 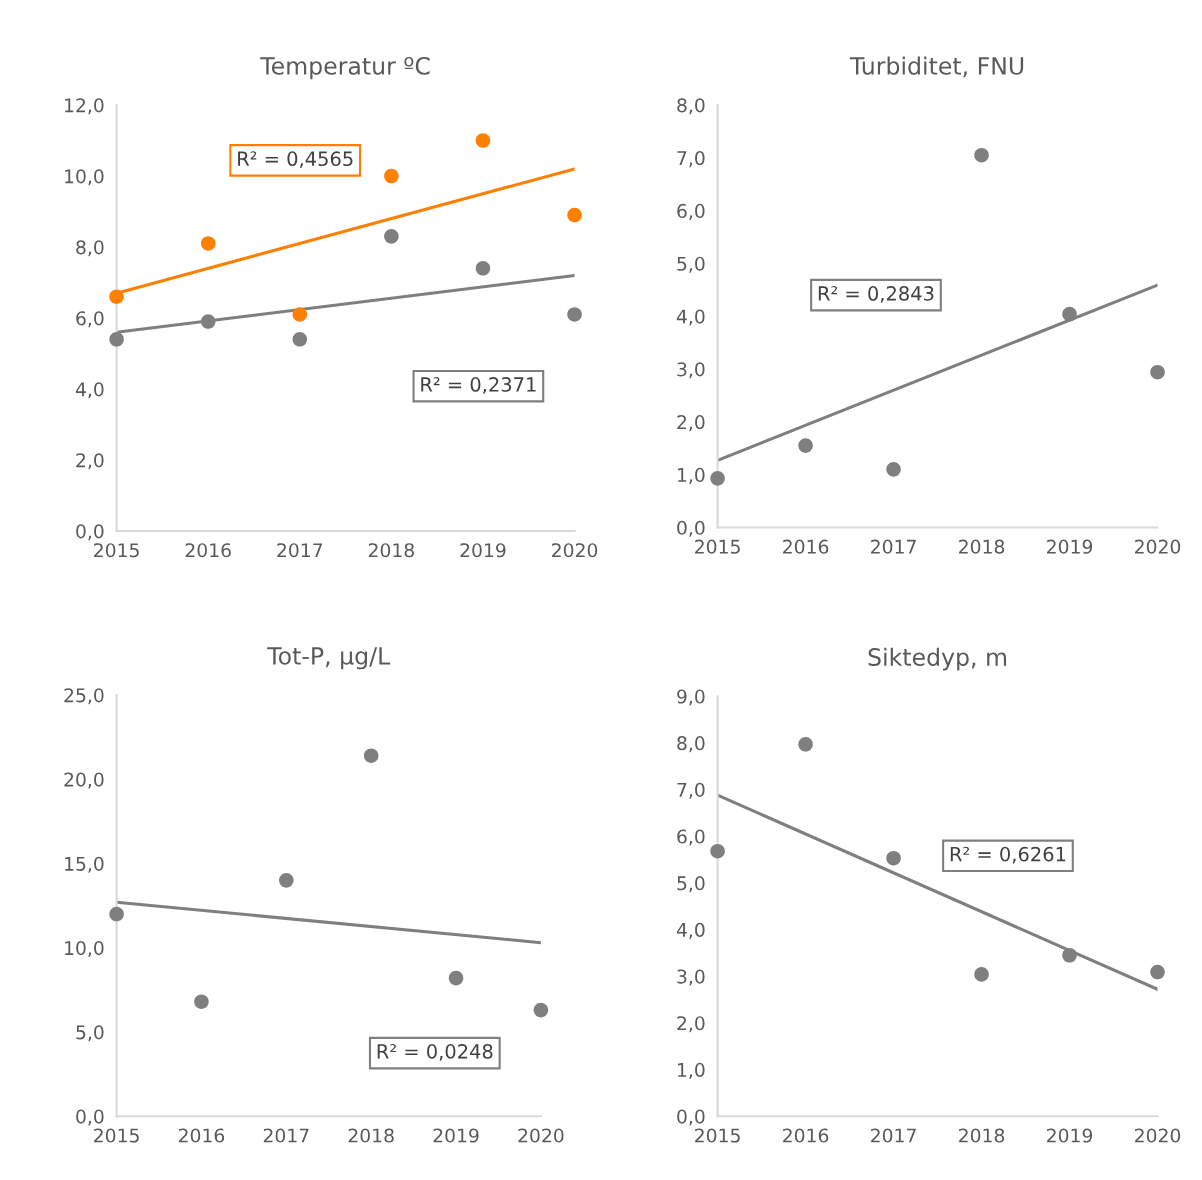 I want to click on annotation: R² = 0,0248, so click(x=435, y=1052).